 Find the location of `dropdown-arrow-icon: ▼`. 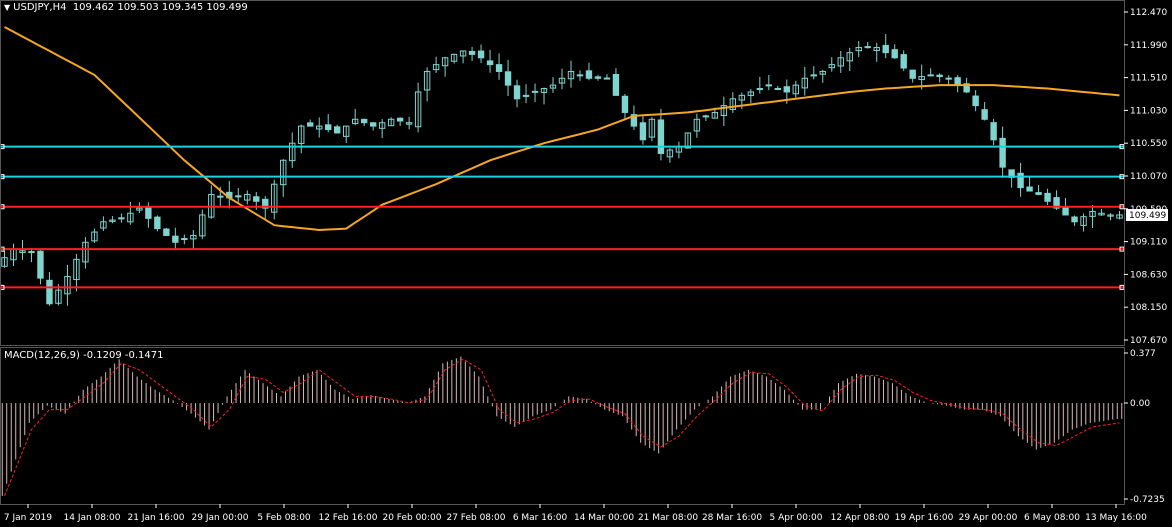

dropdown-arrow-icon: ▼ is located at coordinates (7, 7).